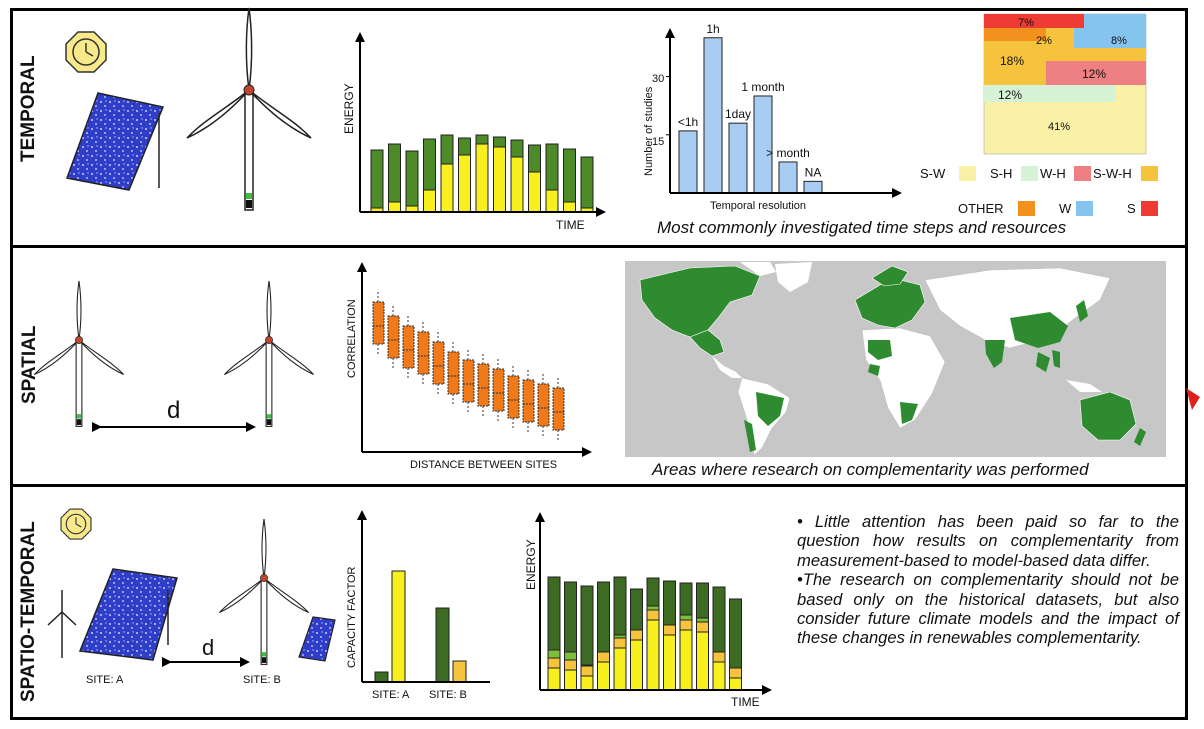 This screenshot has width=1204, height=729. I want to click on correlation-boxplot: CORRELATION DISTANCE BETWEEN SITES, so click(469, 366).